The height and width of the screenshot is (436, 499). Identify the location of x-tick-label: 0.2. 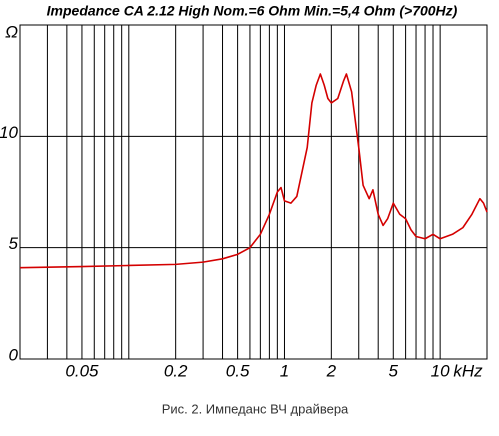
(176, 370).